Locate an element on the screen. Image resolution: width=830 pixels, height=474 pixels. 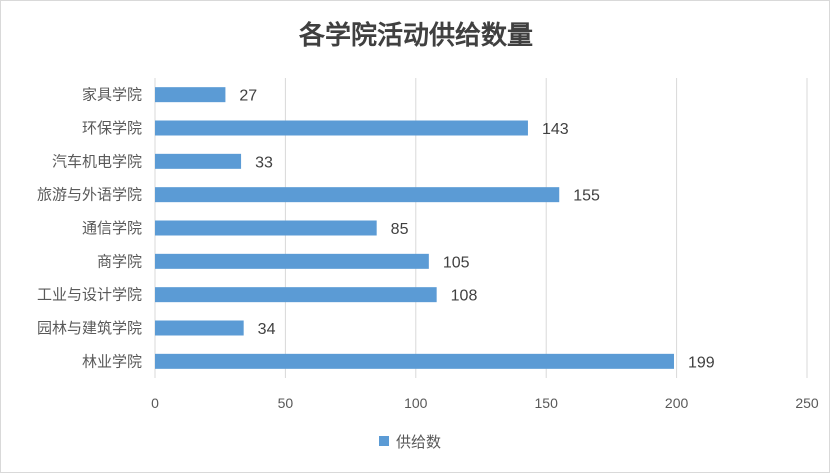
category-label: 环保学院 is located at coordinates (112, 128).